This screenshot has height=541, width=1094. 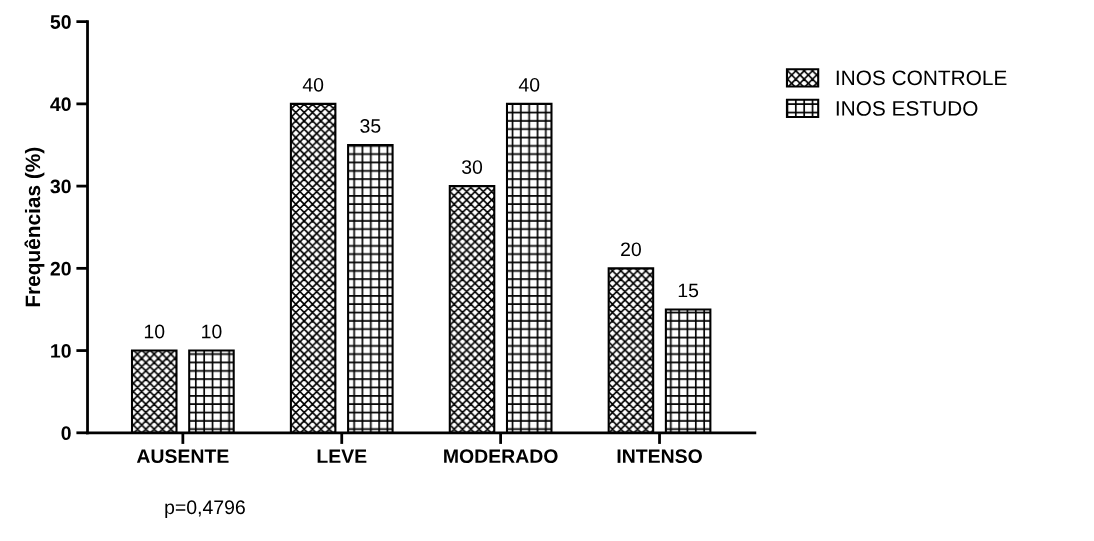 I want to click on y-axis-title: Frequências (%), so click(x=34, y=227).